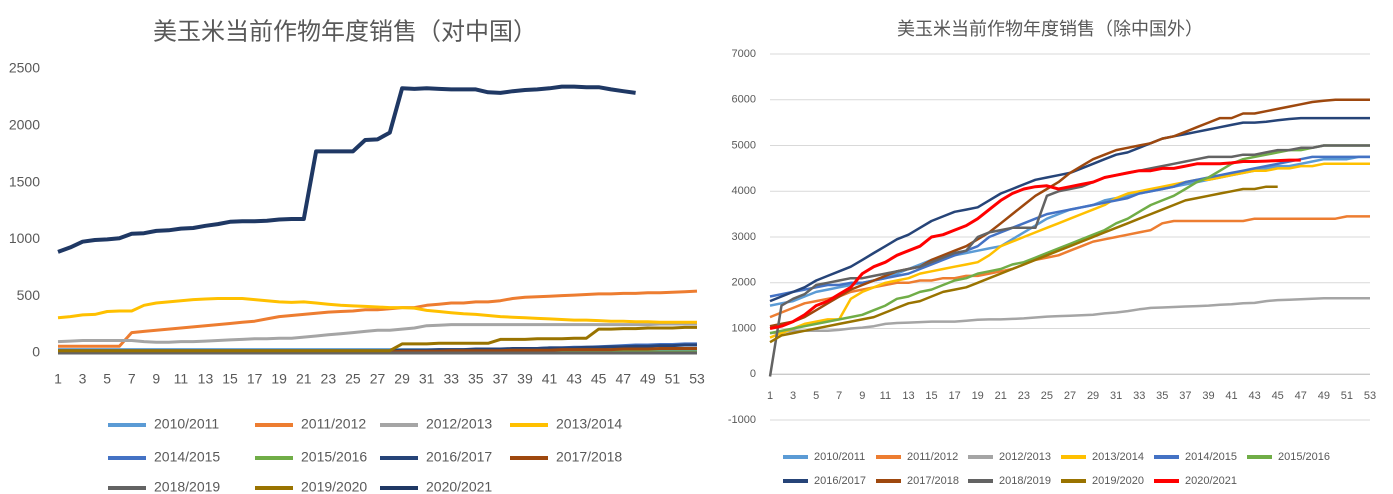 The width and height of the screenshot is (1393, 494). What do you see at coordinates (345, 31) in the screenshot?
I see `chart-title: 美玉米当前作物年度销售（对中国）` at bounding box center [345, 31].